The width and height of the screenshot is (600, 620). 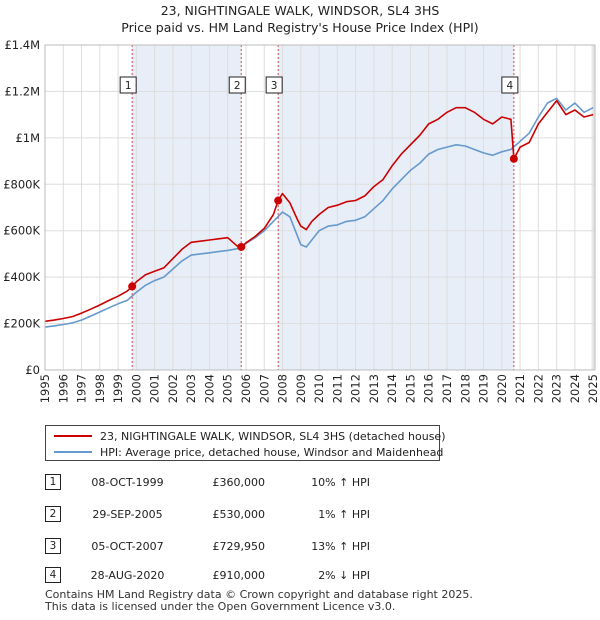 I want to click on sale-number-label: 2, so click(x=237, y=86).